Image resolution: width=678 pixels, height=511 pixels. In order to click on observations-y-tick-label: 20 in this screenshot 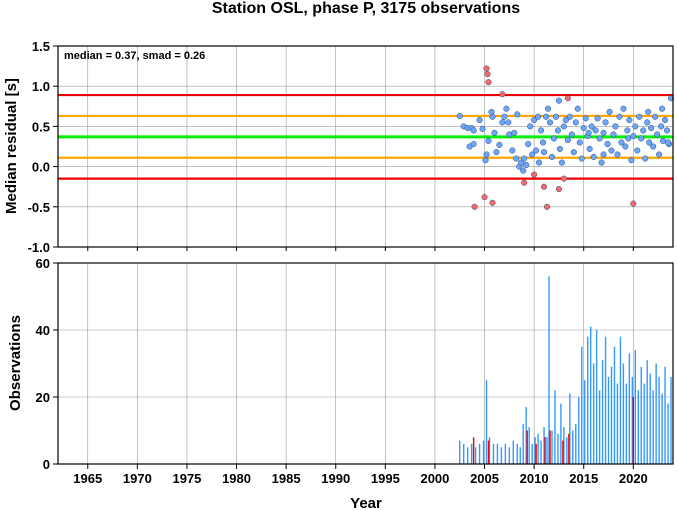, I will do `click(43, 397)`.